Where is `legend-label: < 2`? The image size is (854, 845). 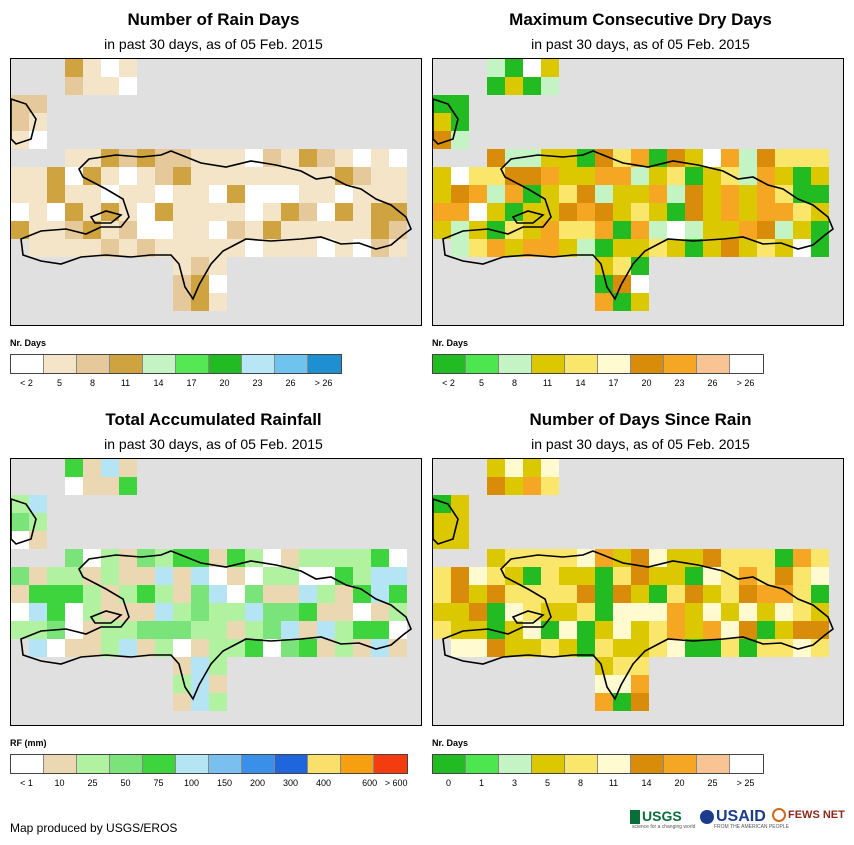
legend-label: < 2 is located at coordinates (448, 383).